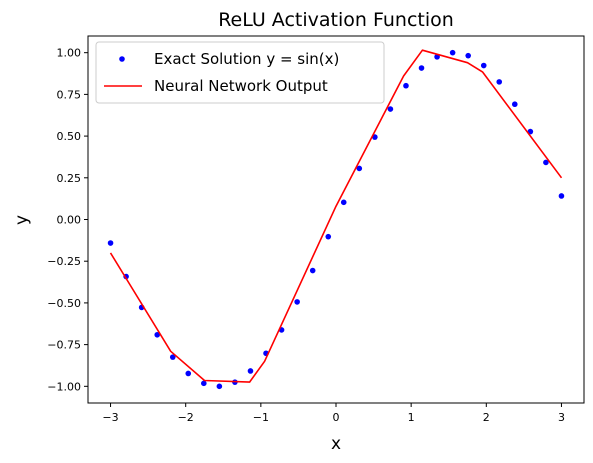  Describe the element at coordinates (122, 59) in the screenshot. I see `legend-marker-exact` at that location.